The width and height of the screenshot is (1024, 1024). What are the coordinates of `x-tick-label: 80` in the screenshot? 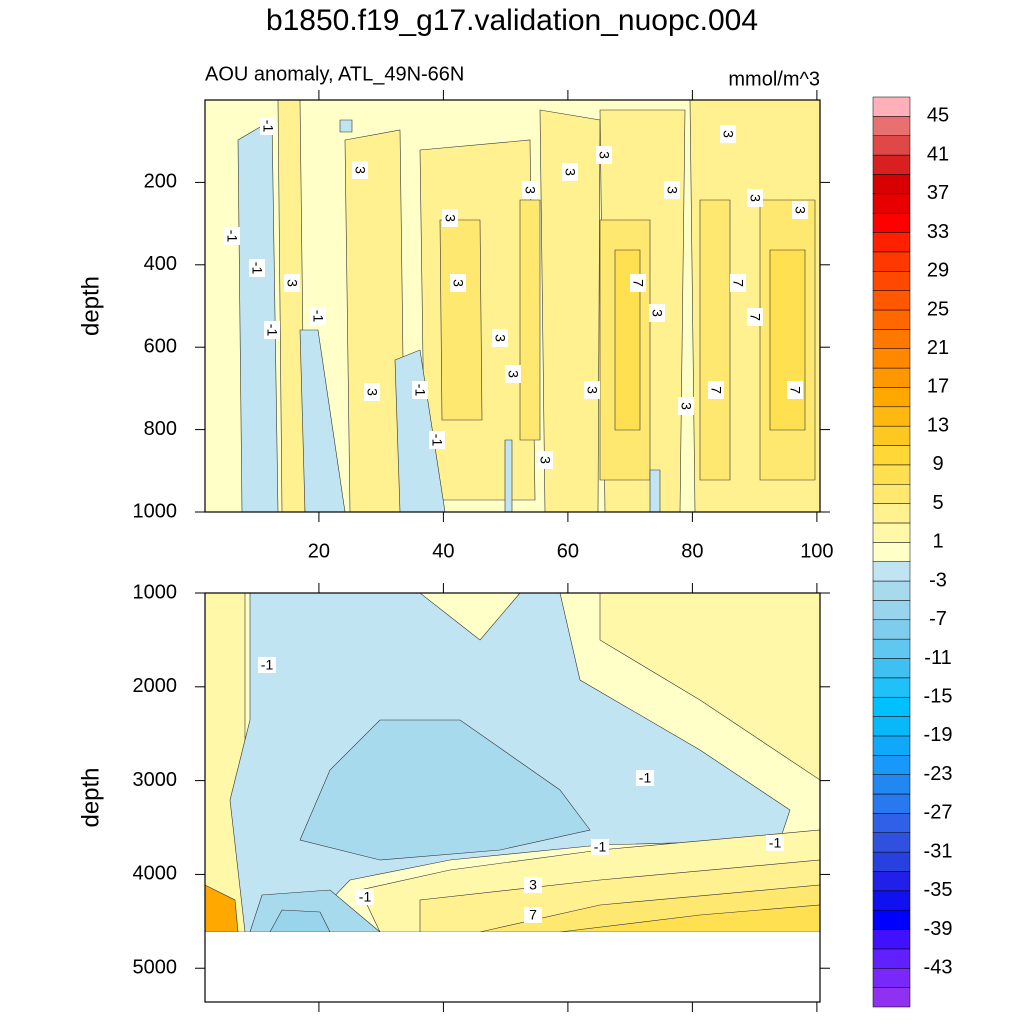 It's located at (692, 551).